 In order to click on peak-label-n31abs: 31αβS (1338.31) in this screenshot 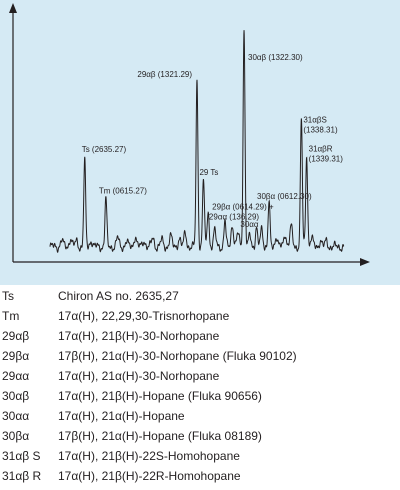, I will do `click(320, 124)`.